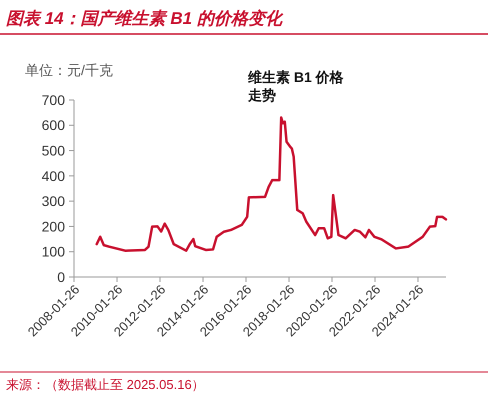  I want to click on y-tick-label: 0, so click(61, 276).